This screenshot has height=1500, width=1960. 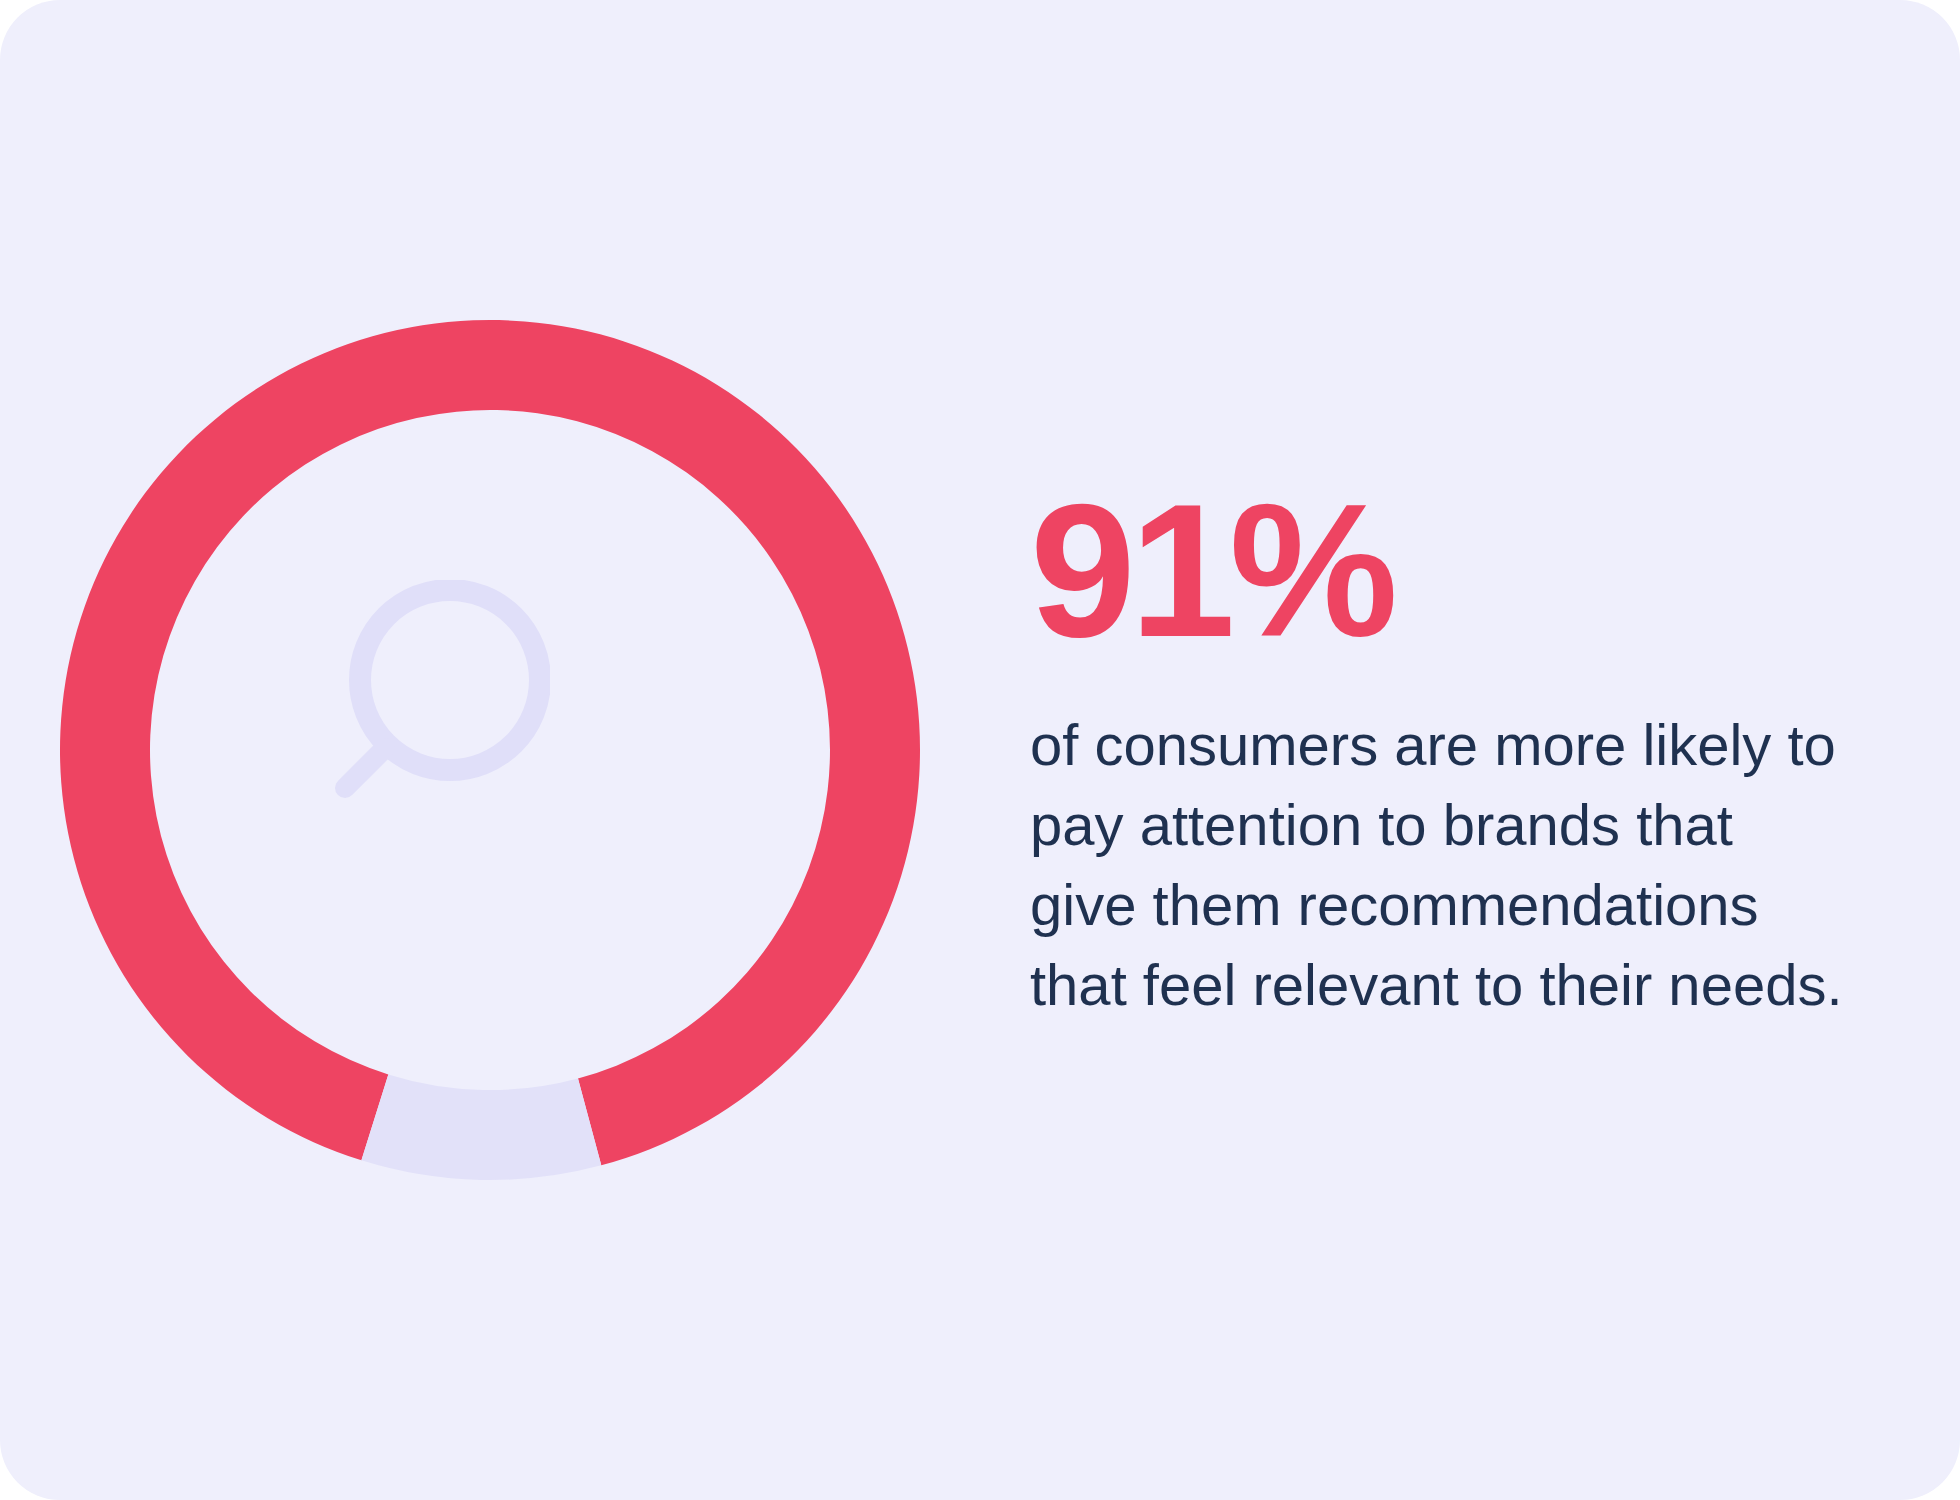 What do you see at coordinates (1212, 569) in the screenshot?
I see `text: 91%` at bounding box center [1212, 569].